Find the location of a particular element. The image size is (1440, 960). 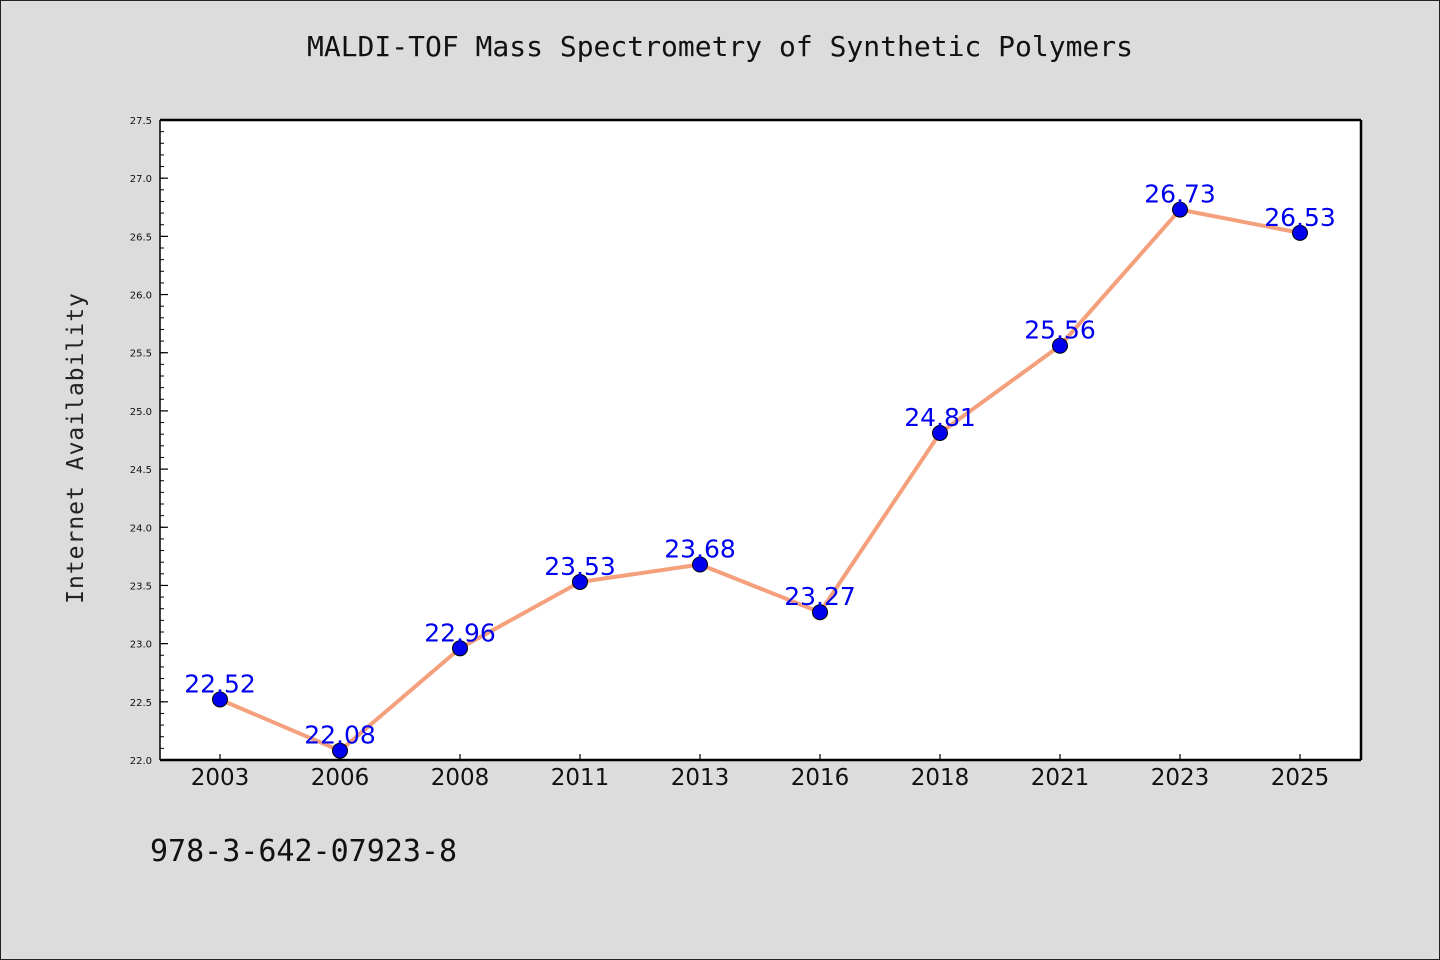

x-tick-label: 2018 is located at coordinates (940, 778).